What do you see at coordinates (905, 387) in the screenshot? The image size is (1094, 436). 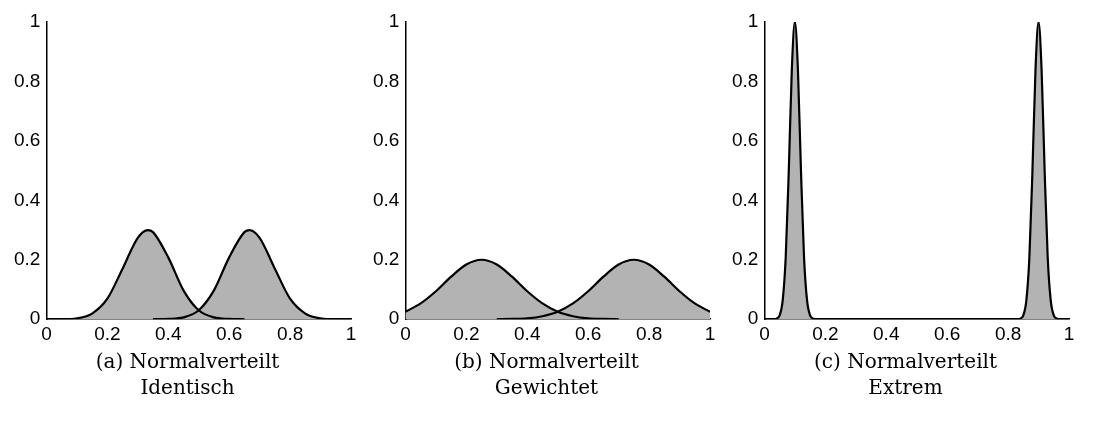 I see `text: Extrem` at bounding box center [905, 387].